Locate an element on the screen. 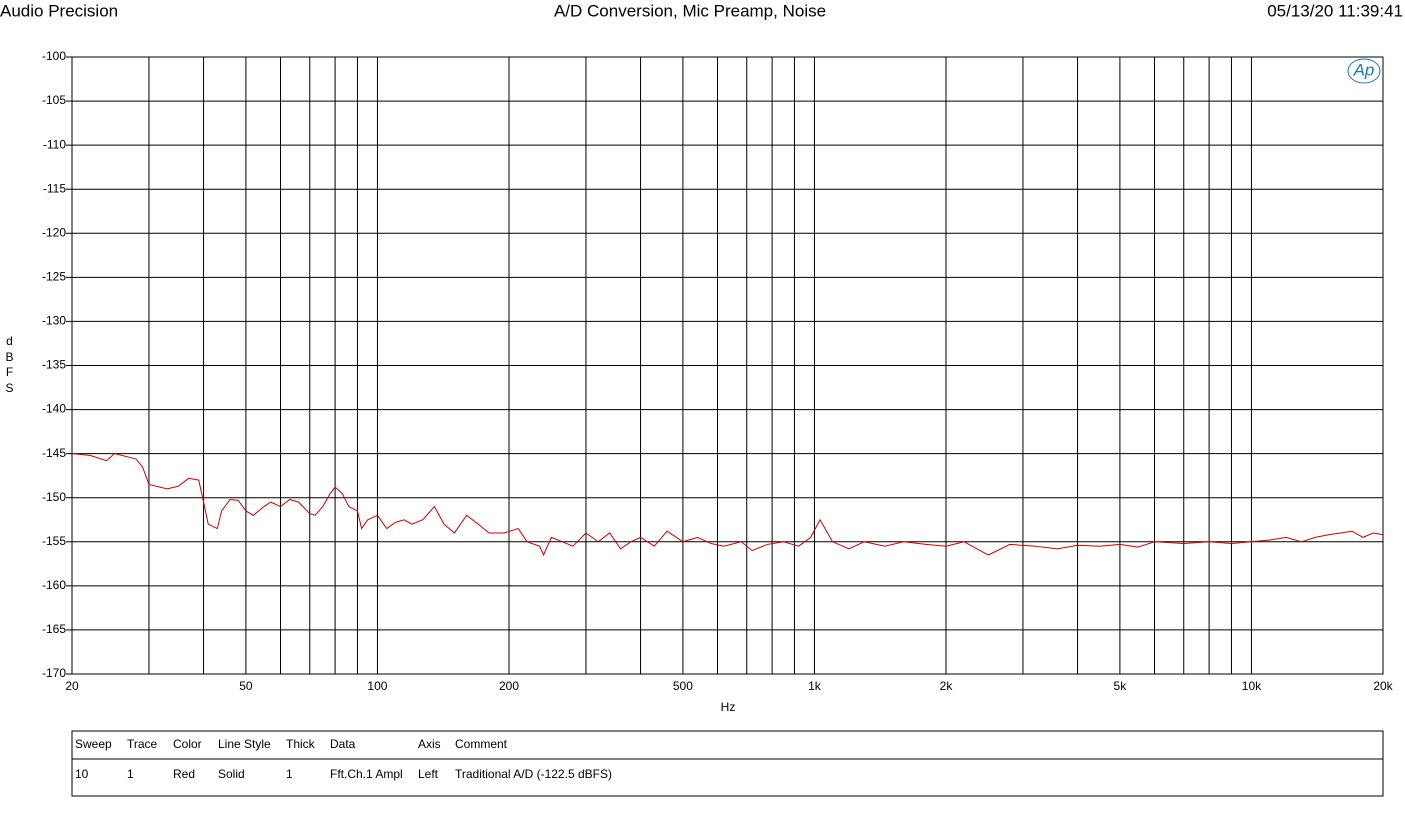  logo-ring is located at coordinates (1364, 71).